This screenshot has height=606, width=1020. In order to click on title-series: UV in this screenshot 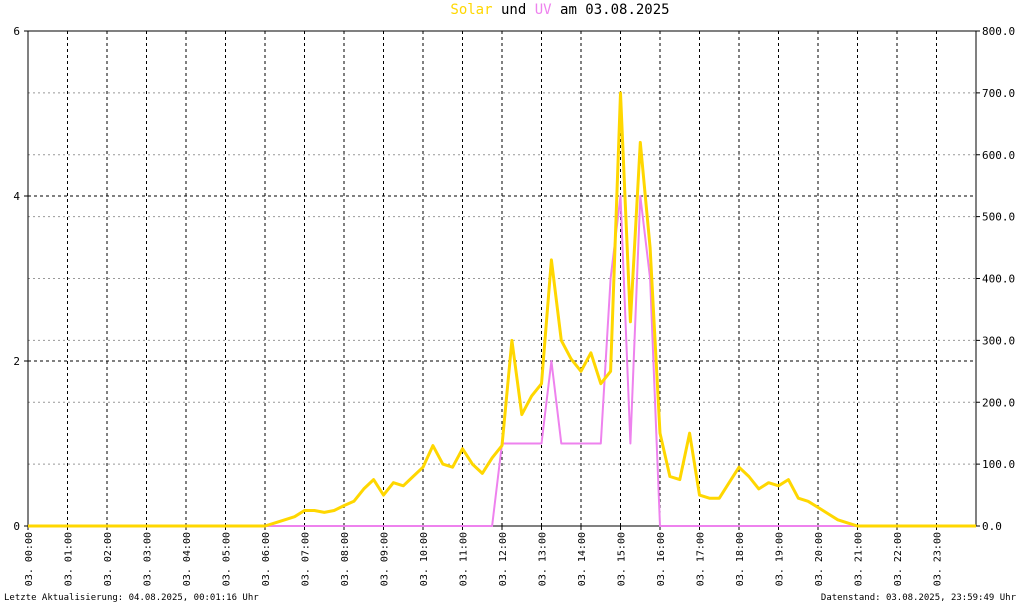, I will do `click(543, 10)`.